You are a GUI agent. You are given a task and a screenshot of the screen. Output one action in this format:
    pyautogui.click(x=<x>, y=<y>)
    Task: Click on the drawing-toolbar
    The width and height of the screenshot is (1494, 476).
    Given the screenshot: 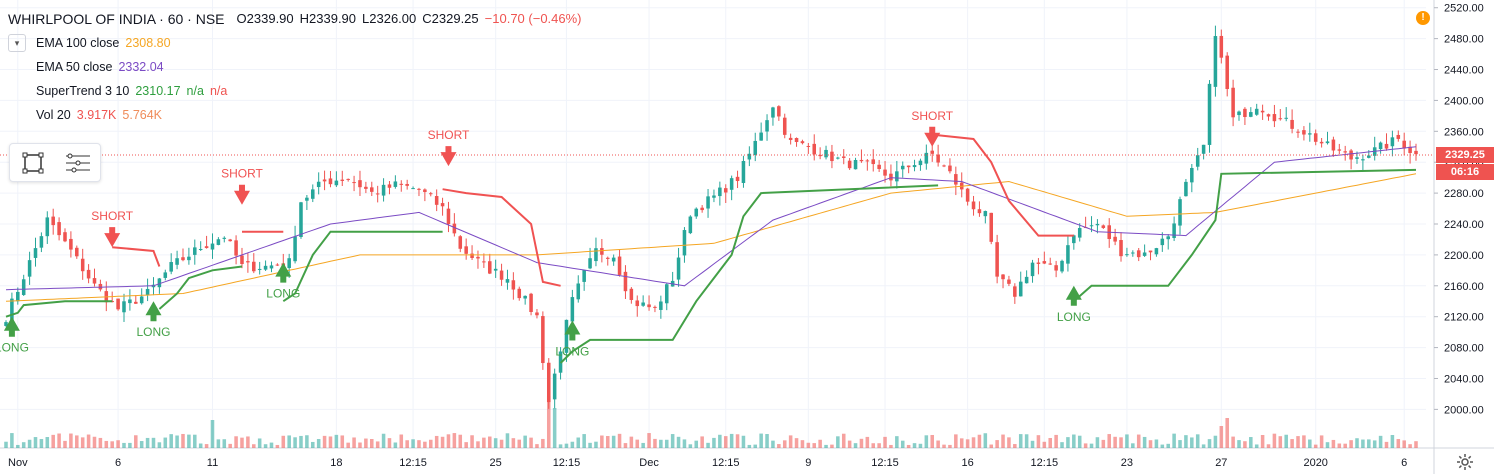 What is the action you would take?
    pyautogui.click(x=55, y=162)
    